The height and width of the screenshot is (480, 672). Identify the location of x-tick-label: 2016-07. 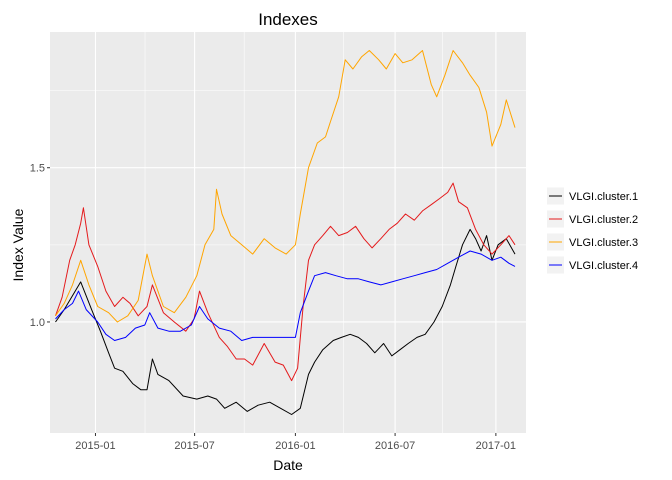
(395, 446).